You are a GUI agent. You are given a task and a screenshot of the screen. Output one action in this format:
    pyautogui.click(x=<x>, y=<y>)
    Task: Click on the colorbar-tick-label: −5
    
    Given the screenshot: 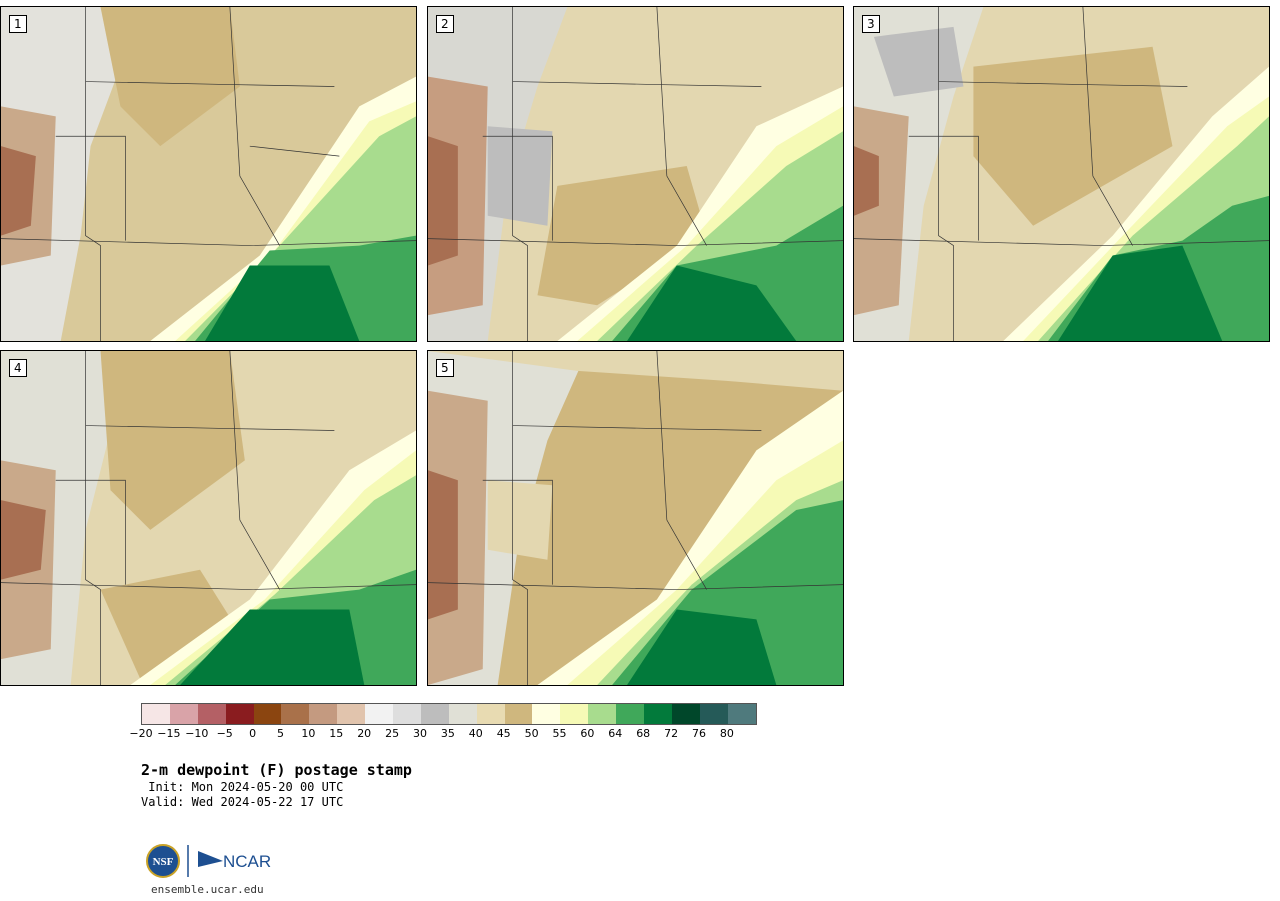 What is the action you would take?
    pyautogui.click(x=224, y=733)
    